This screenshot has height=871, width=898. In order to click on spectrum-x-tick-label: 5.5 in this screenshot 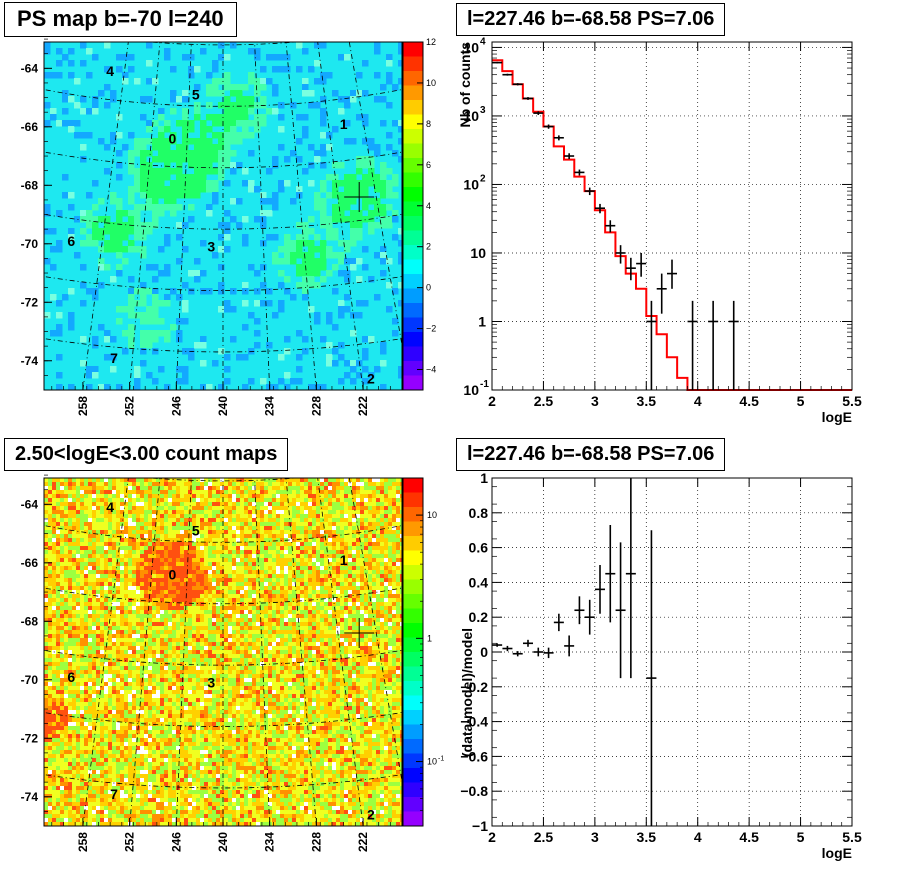, I will do `click(852, 401)`.